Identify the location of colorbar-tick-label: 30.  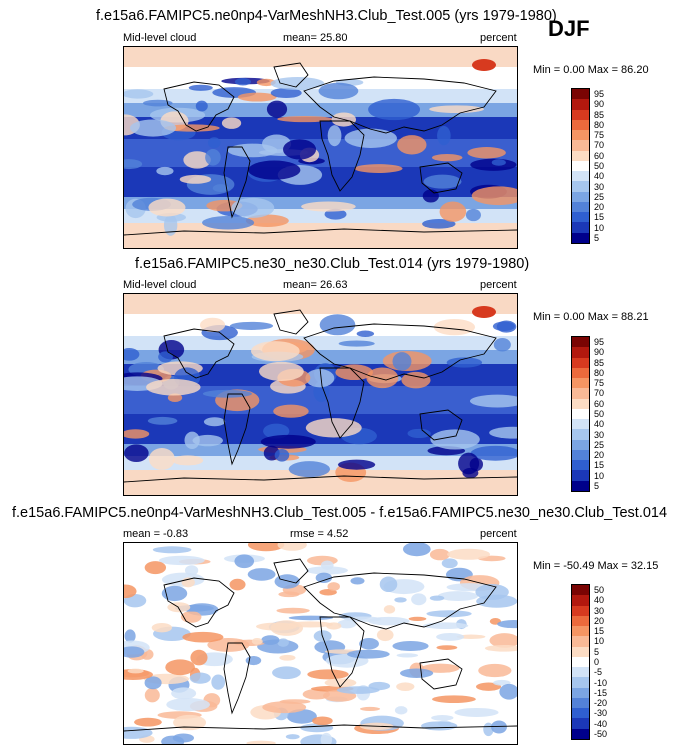
(599, 434).